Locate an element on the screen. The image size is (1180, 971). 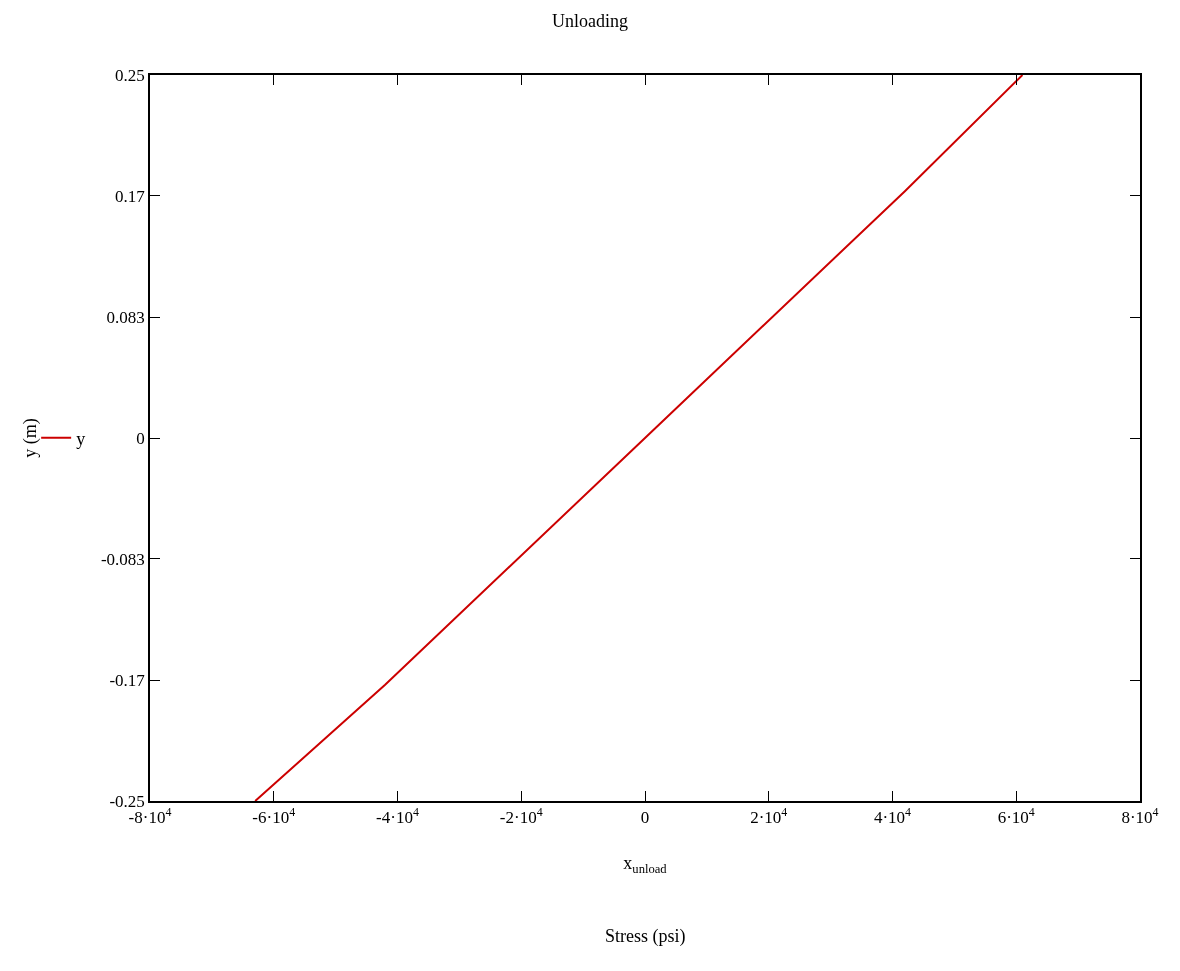
y-tick-label: 0.25 is located at coordinates (130, 75).